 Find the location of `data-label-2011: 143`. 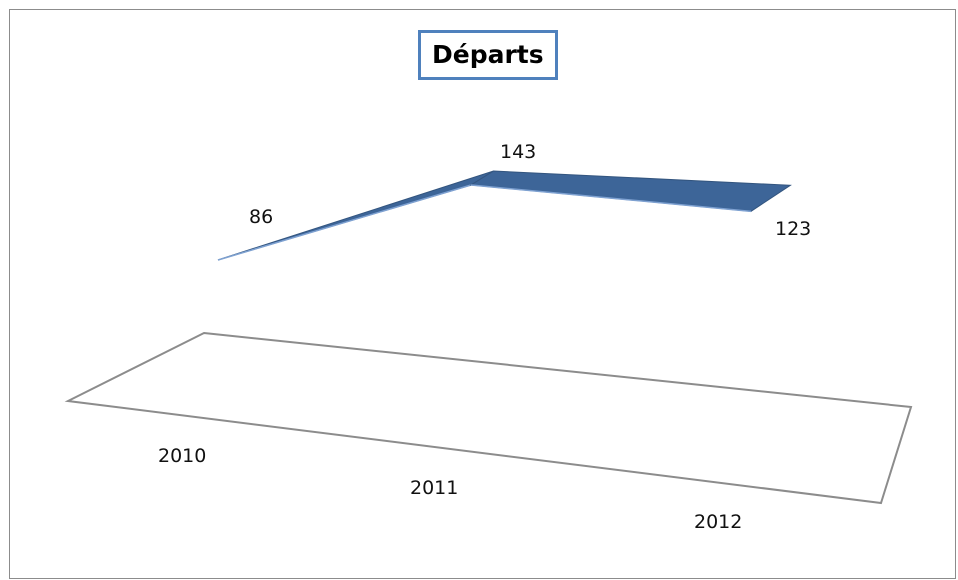

data-label-2011: 143 is located at coordinates (518, 152).